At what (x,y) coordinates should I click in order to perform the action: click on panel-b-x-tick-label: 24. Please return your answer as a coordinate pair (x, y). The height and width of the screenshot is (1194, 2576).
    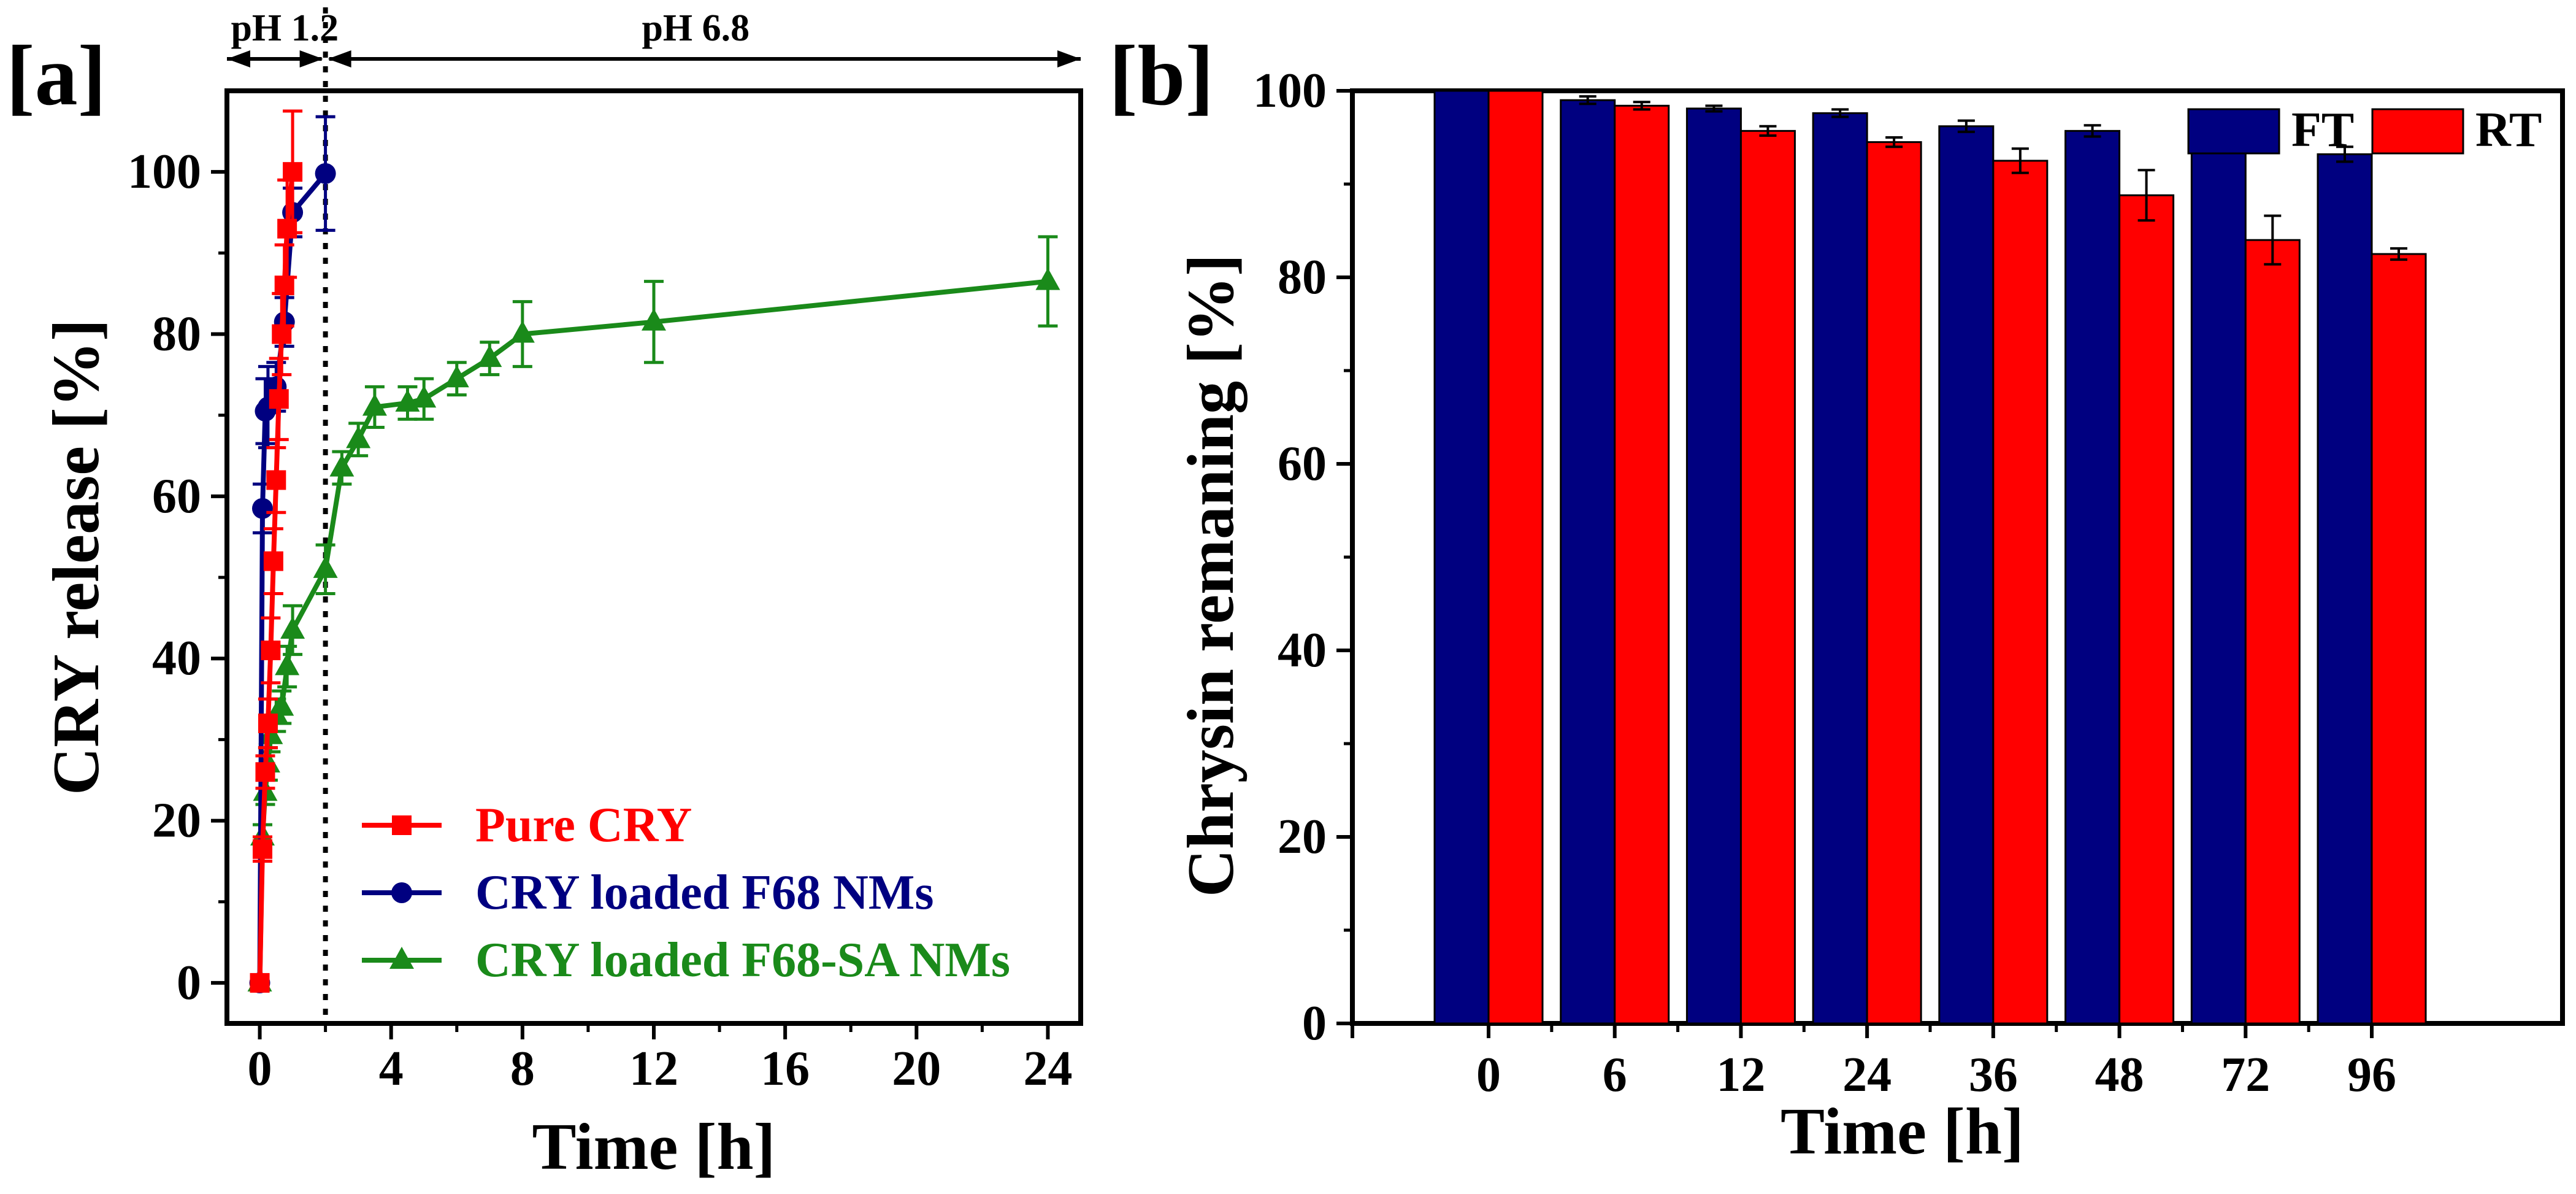
    Looking at the image, I should click on (1867, 1075).